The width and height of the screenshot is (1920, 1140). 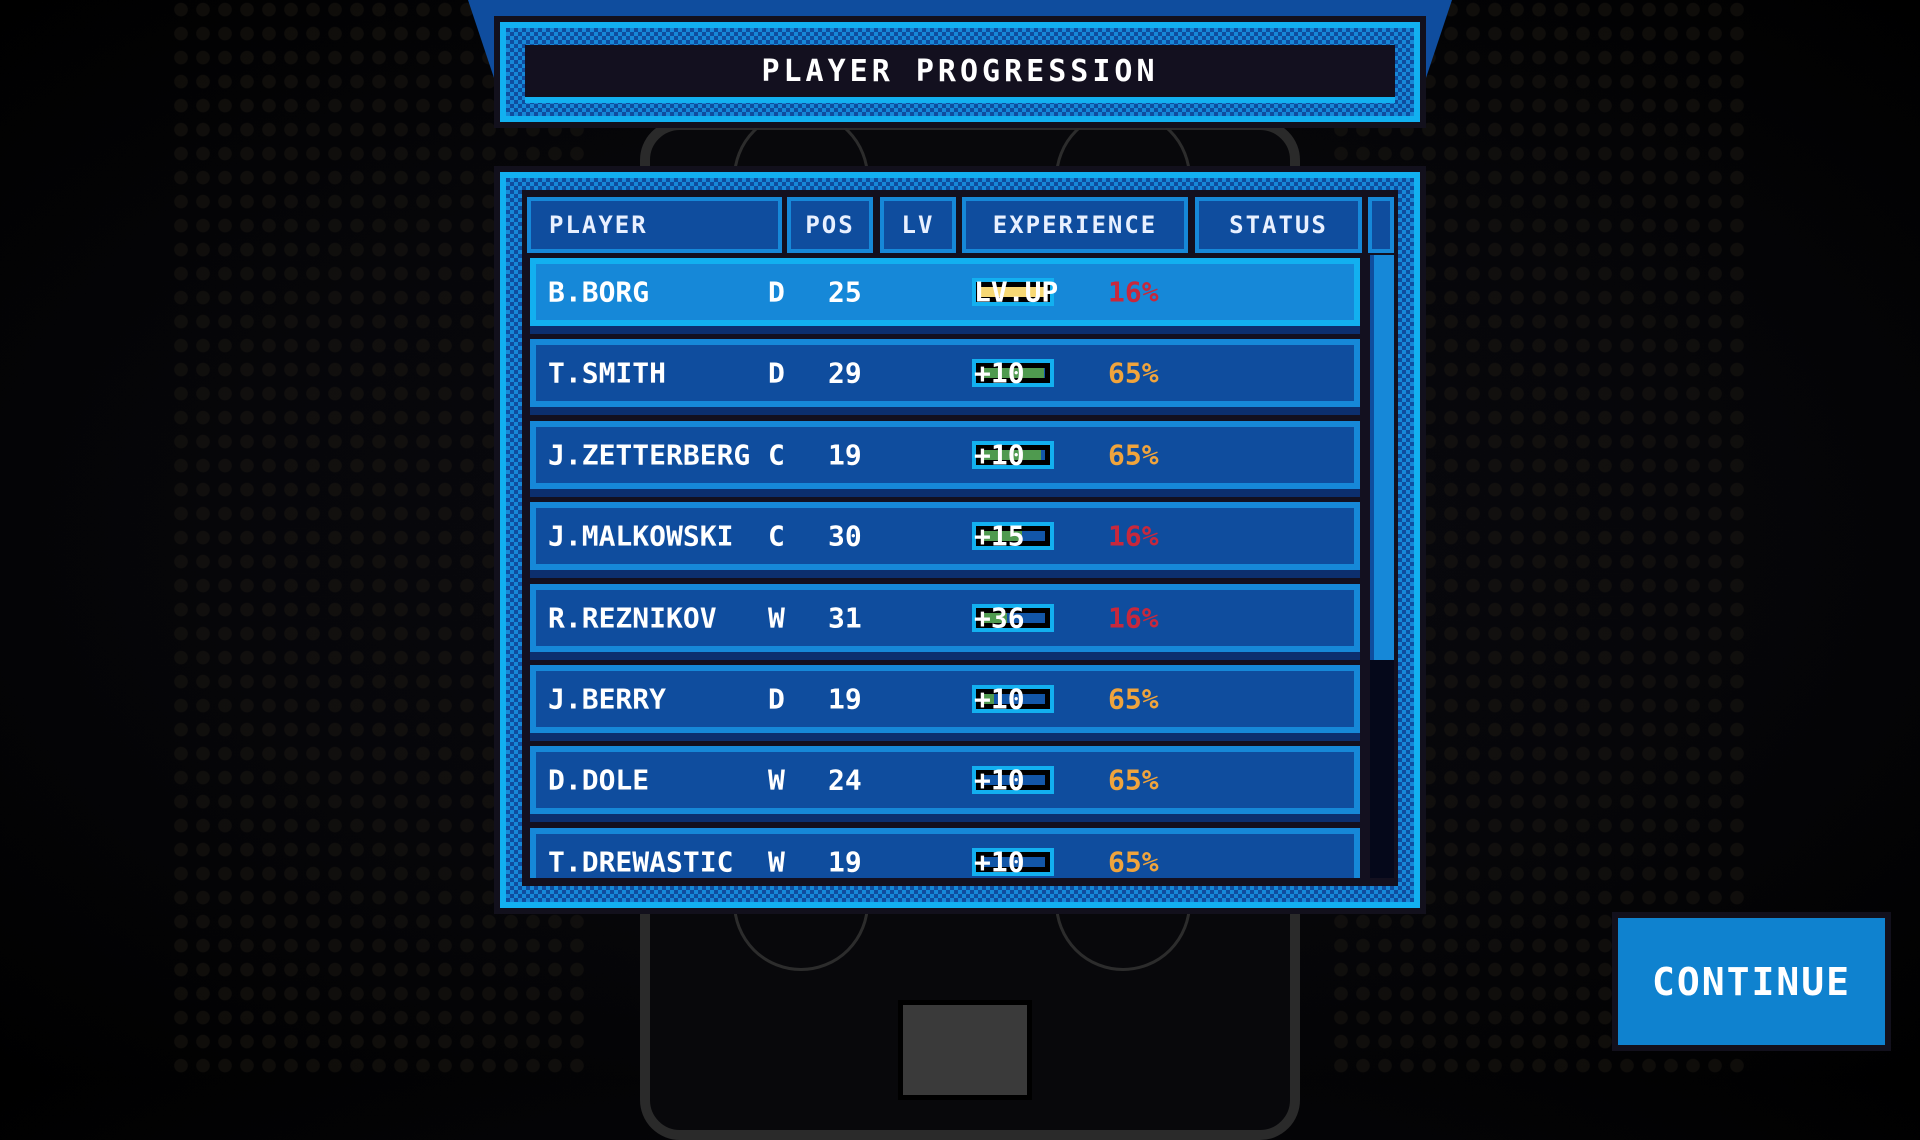 What do you see at coordinates (960, 74) in the screenshot?
I see `page-title: PLAYER PROGRESSION` at bounding box center [960, 74].